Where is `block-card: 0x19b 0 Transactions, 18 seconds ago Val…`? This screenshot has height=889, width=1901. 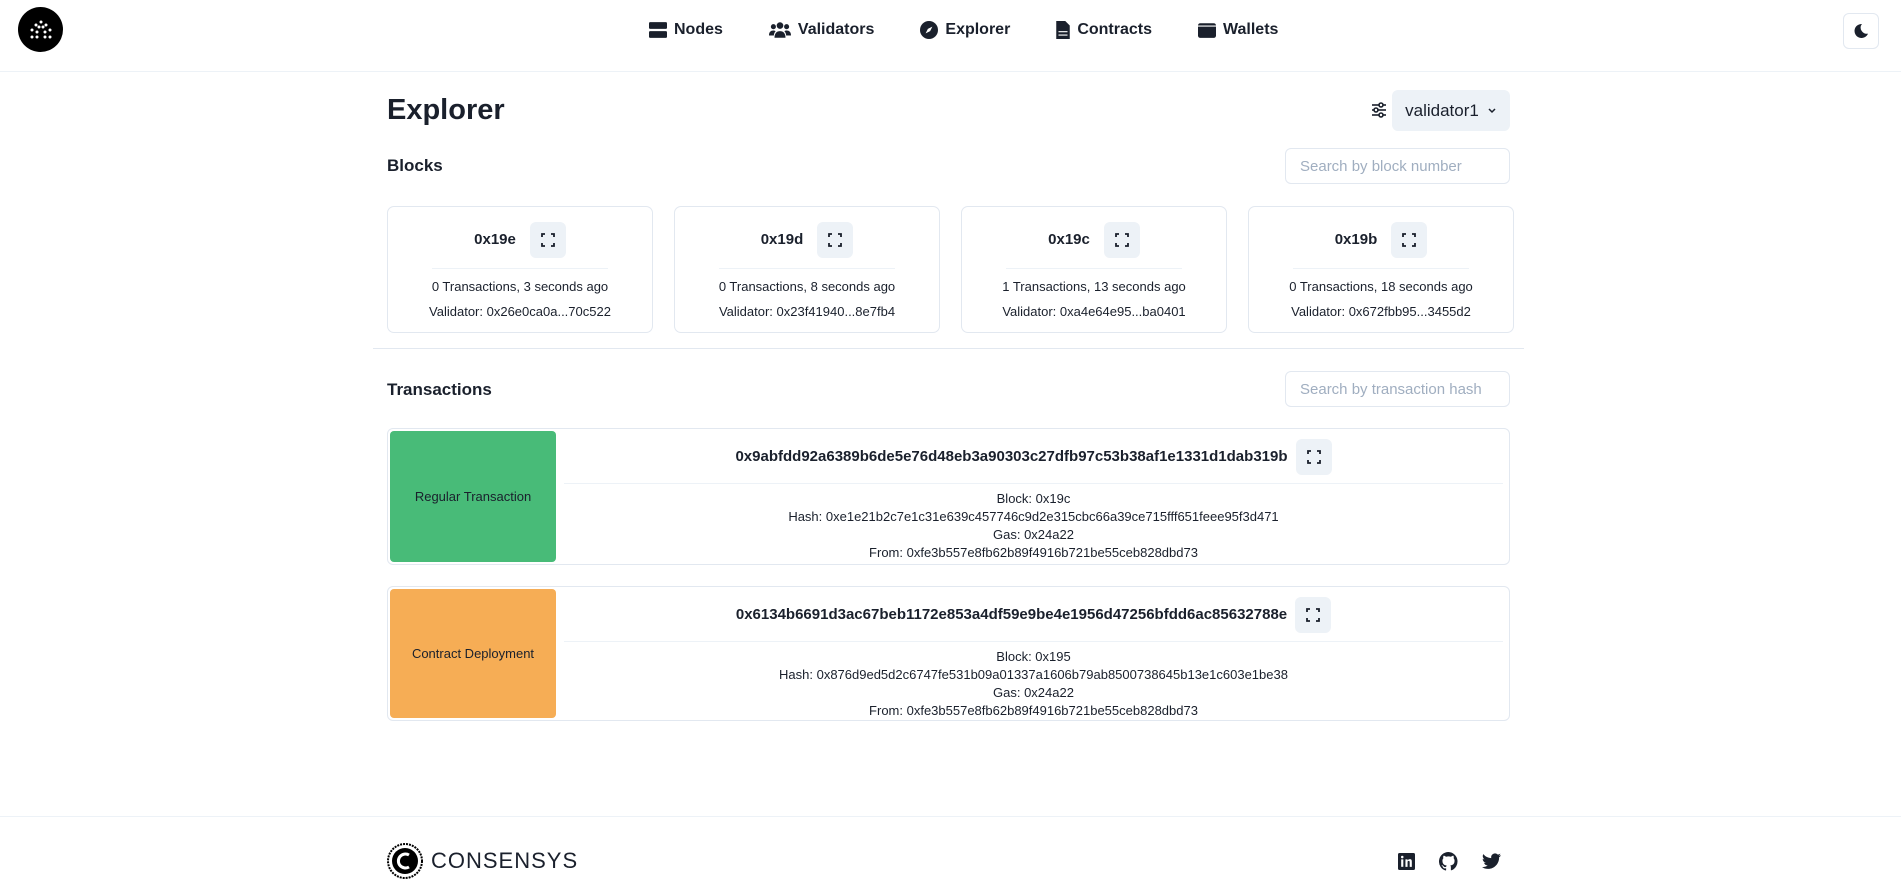 block-card: 0x19b 0 Transactions, 18 seconds ago Val… is located at coordinates (1381, 269).